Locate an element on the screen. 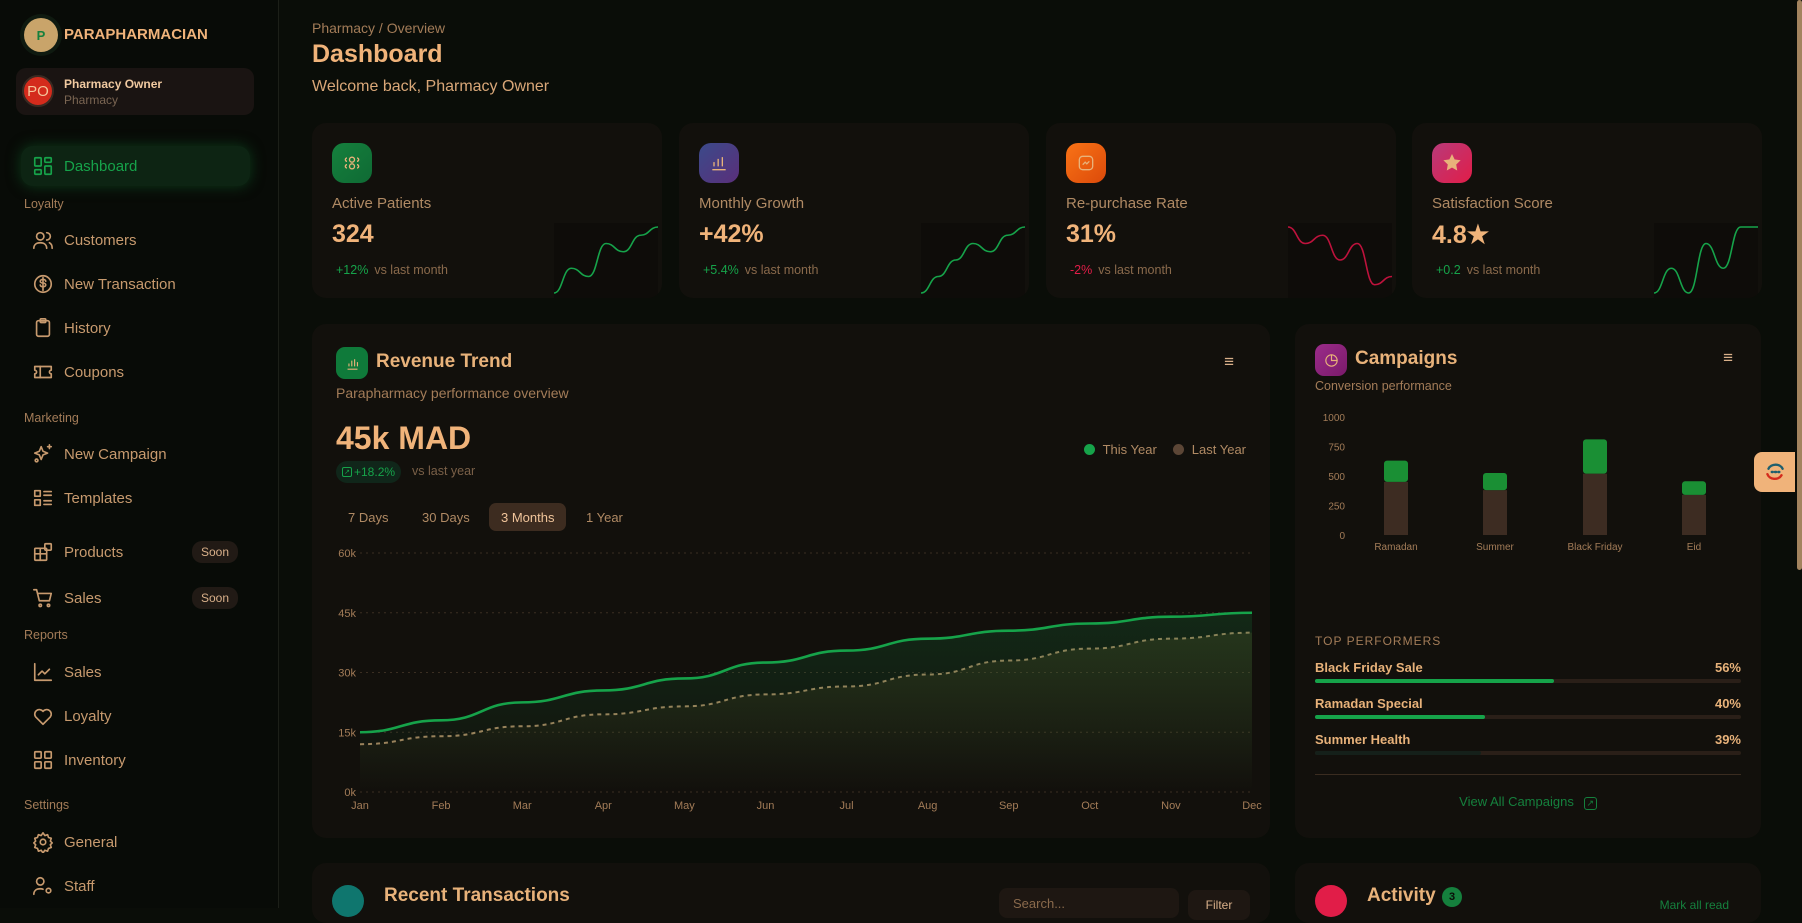 This screenshot has width=1802, height=923. sidebar-item-new-transaction: New Transaction is located at coordinates (135, 284).